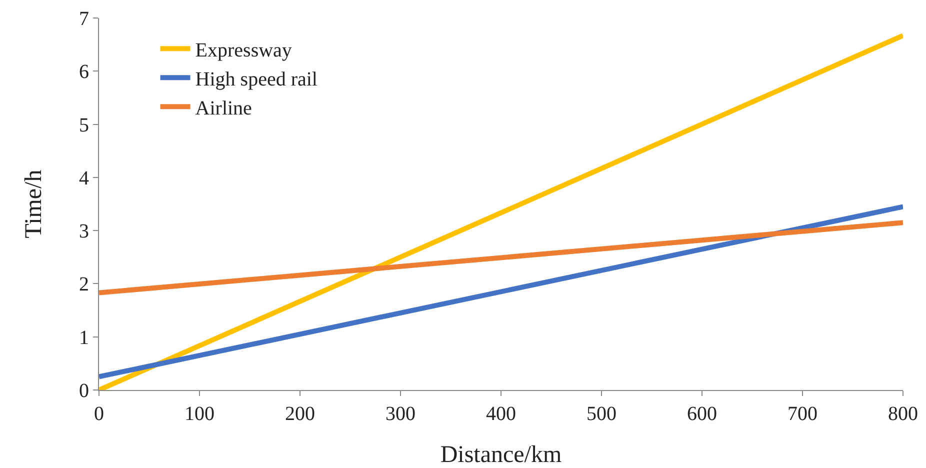 This screenshot has height=468, width=926. What do you see at coordinates (84, 337) in the screenshot?
I see `y-tick-label: 1` at bounding box center [84, 337].